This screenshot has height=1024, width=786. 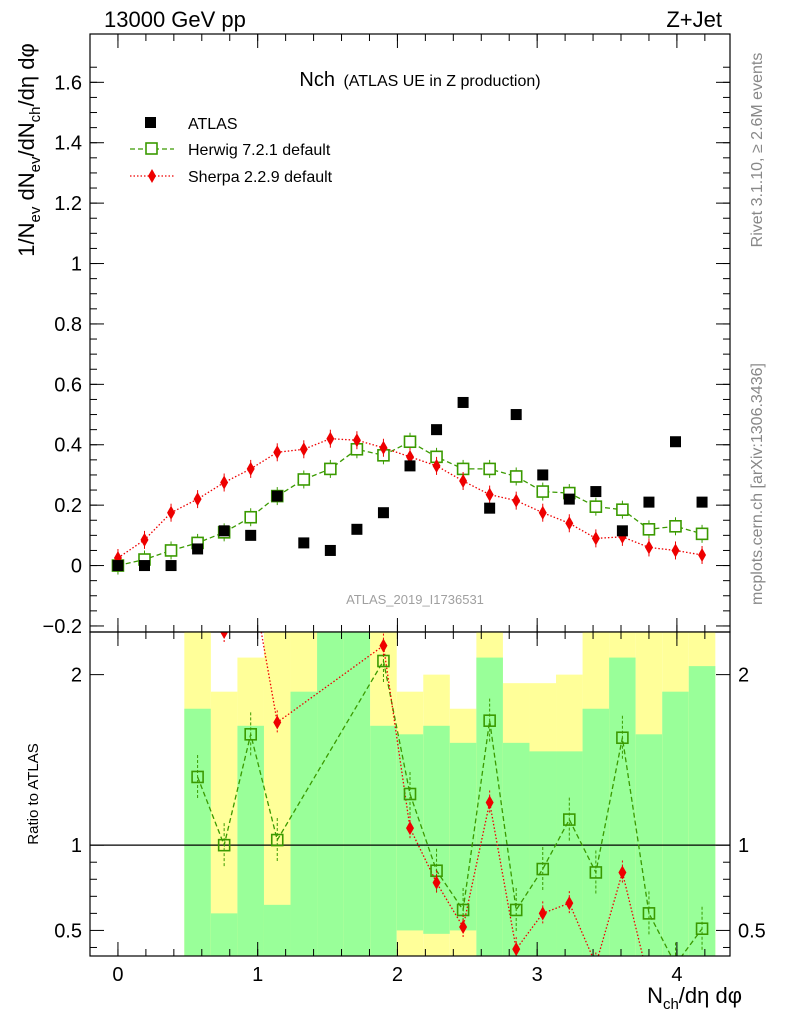 What do you see at coordinates (33, 793) in the screenshot?
I see `ratio-ylabel: Ratio to ATLAS` at bounding box center [33, 793].